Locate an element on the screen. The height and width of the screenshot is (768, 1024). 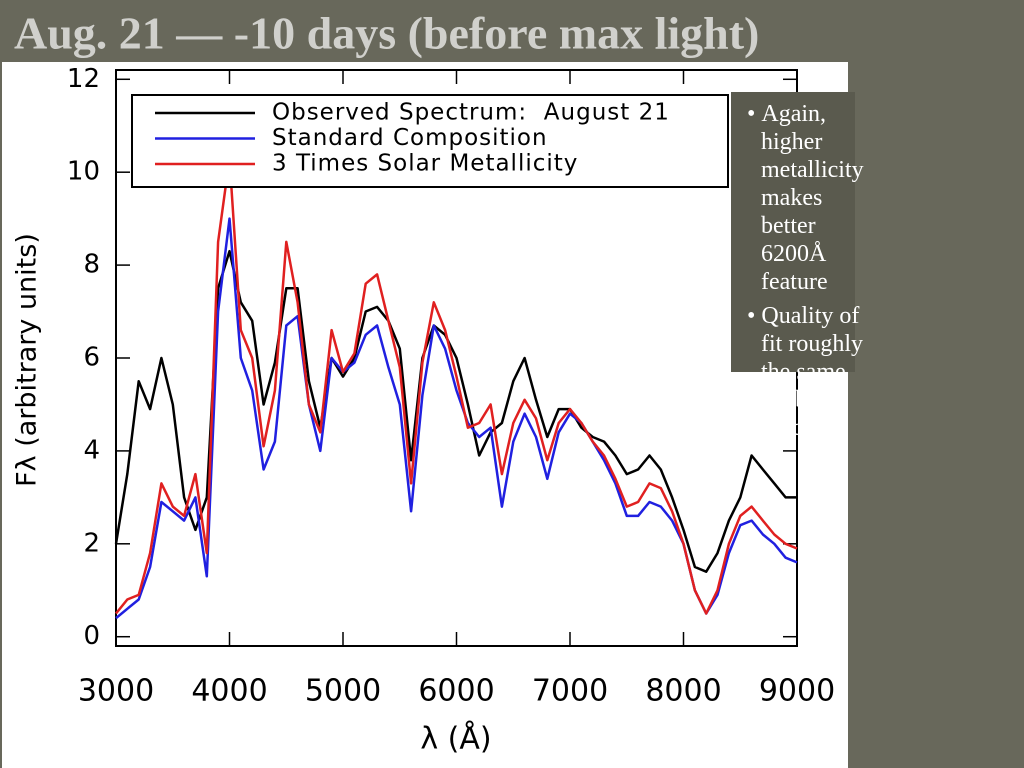
y-tick-label: 6 is located at coordinates (91, 358).